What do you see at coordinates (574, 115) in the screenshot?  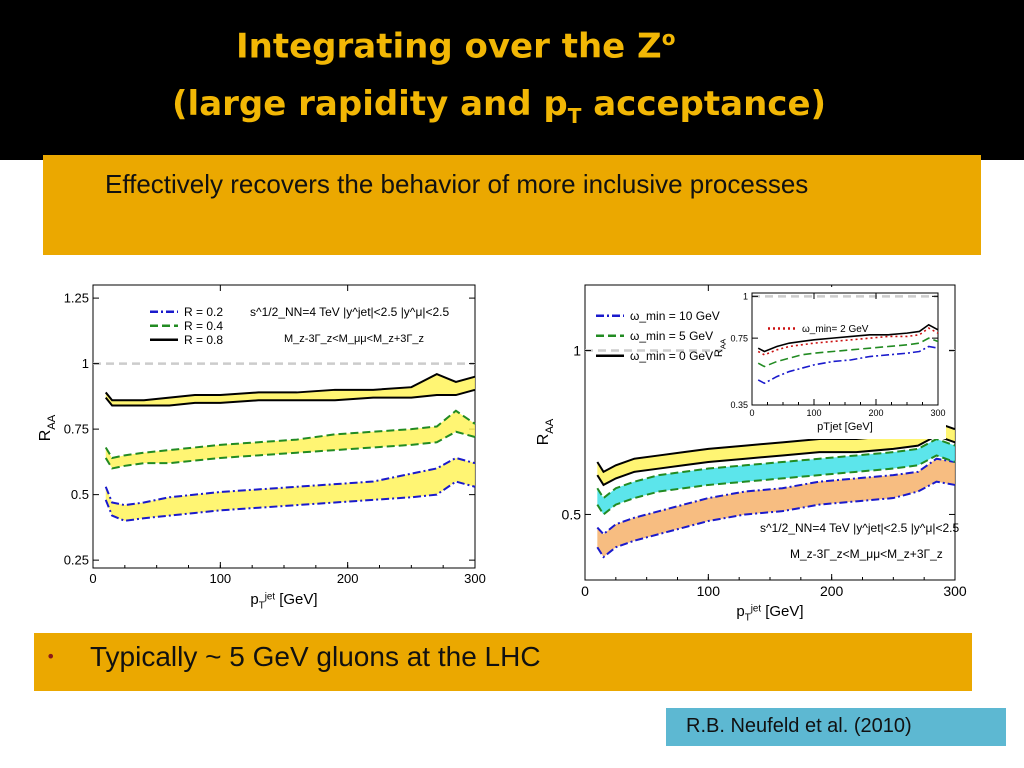 I see `title-subscript: T` at bounding box center [574, 115].